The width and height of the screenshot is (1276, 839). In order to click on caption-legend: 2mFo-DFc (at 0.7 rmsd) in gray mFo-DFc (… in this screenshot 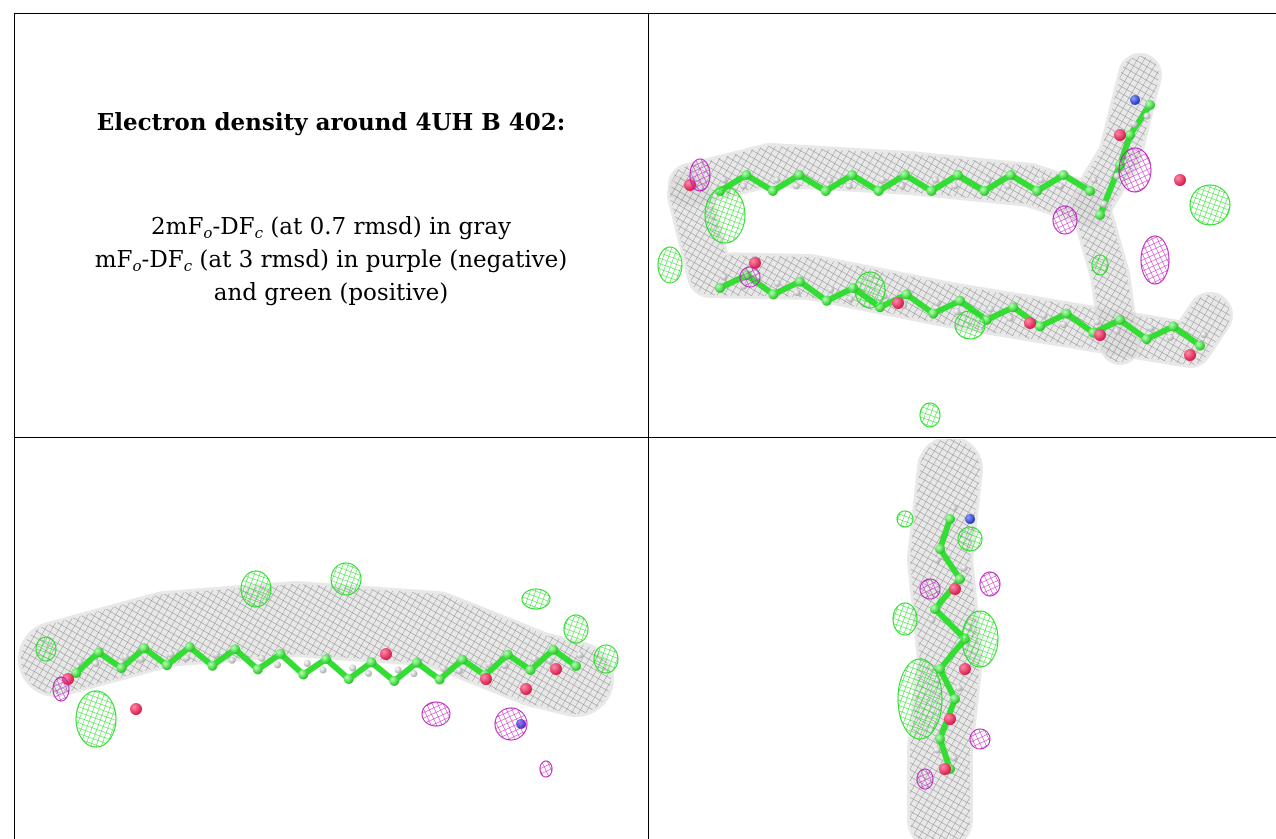, I will do `click(331, 260)`.